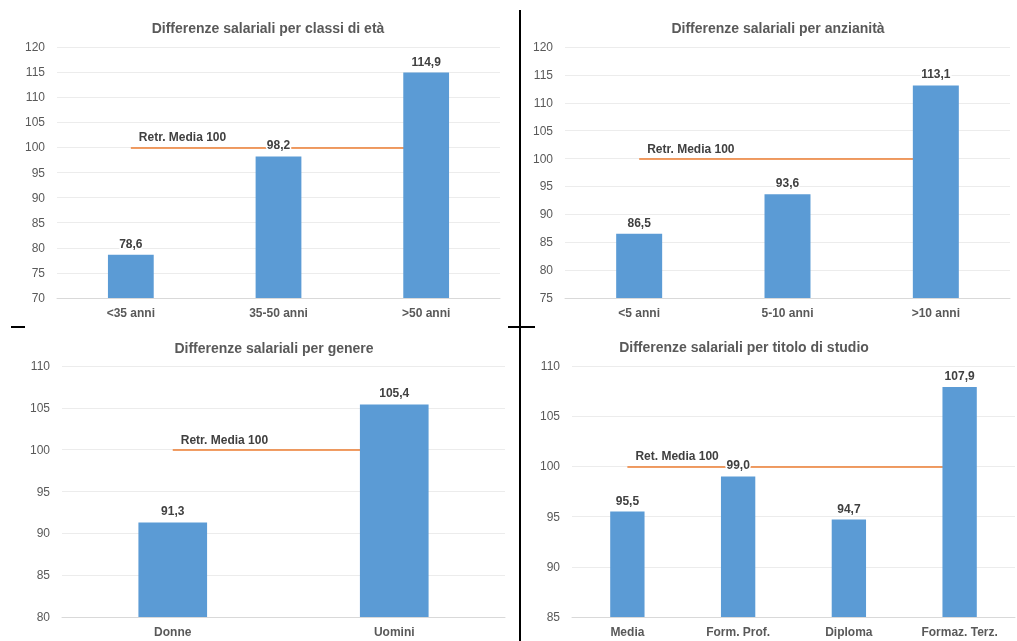 The image size is (1017, 641). What do you see at coordinates (268, 28) in the screenshot?
I see `chart-title: Differenze salariali per classi di età` at bounding box center [268, 28].